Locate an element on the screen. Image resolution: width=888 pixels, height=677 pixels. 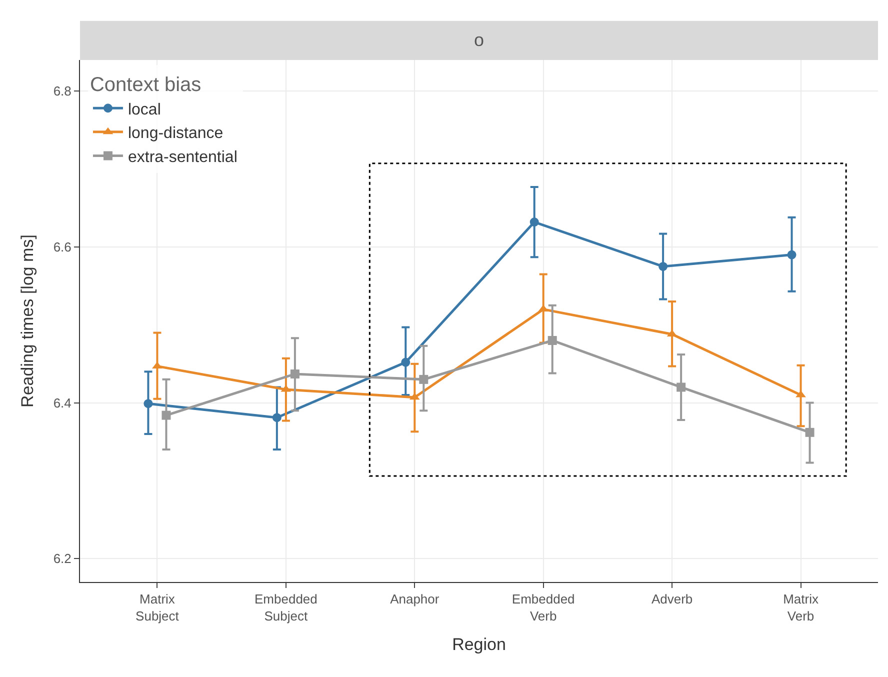
x-tick-label: Anaphor is located at coordinates (415, 599).